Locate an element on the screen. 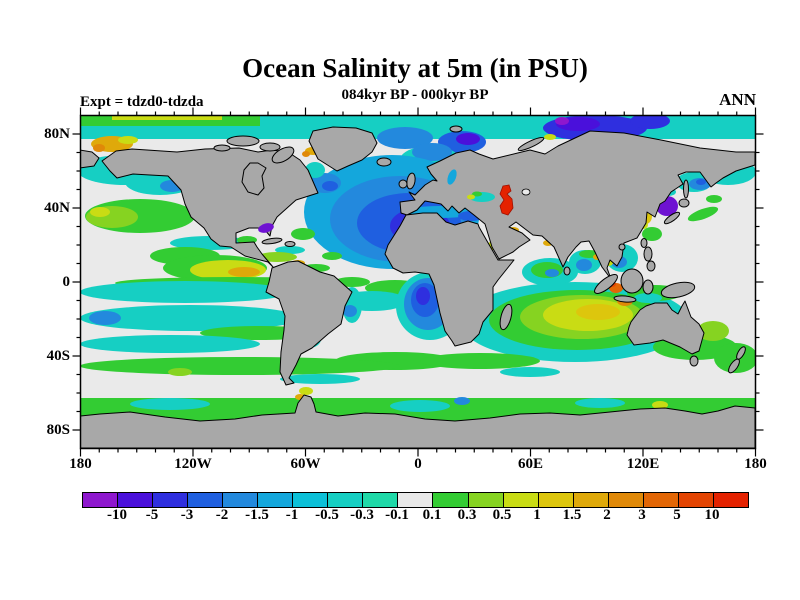 The height and width of the screenshot is (600, 800). colorbar-boundary-label: -2 is located at coordinates (222, 515).